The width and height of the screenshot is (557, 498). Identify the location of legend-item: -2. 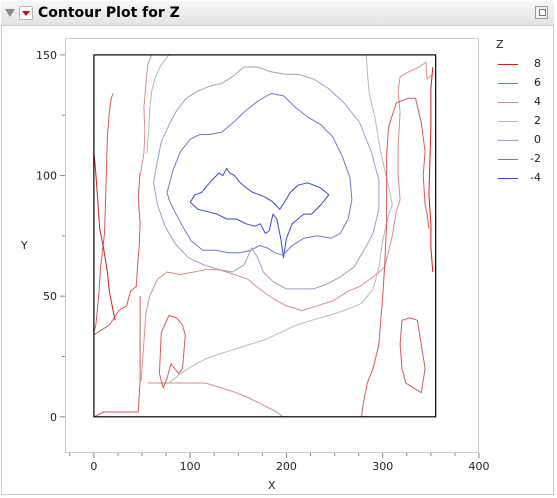
(521, 161).